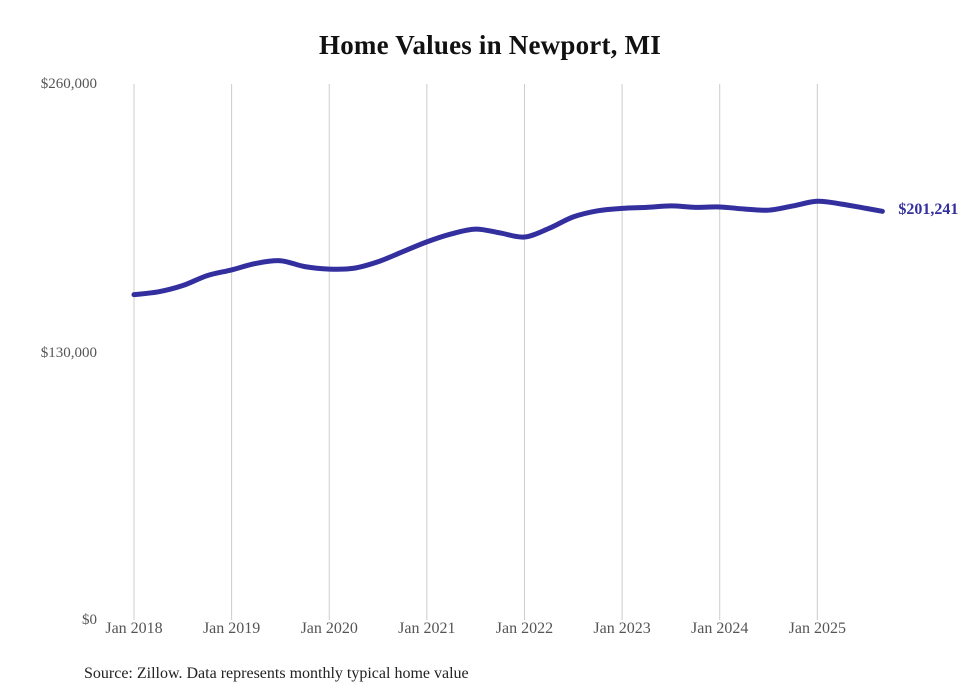 The image size is (980, 699). What do you see at coordinates (329, 628) in the screenshot?
I see `x-axis-tick-label: Jan 2020` at bounding box center [329, 628].